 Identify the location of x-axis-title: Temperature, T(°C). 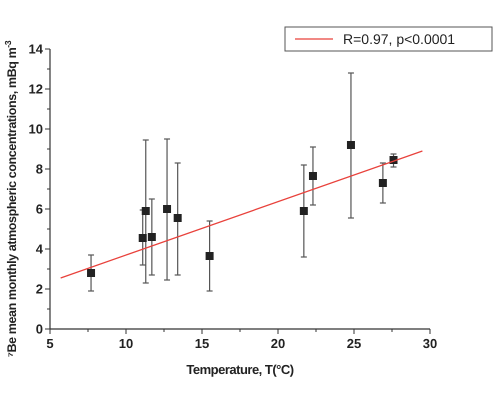
(240, 369).